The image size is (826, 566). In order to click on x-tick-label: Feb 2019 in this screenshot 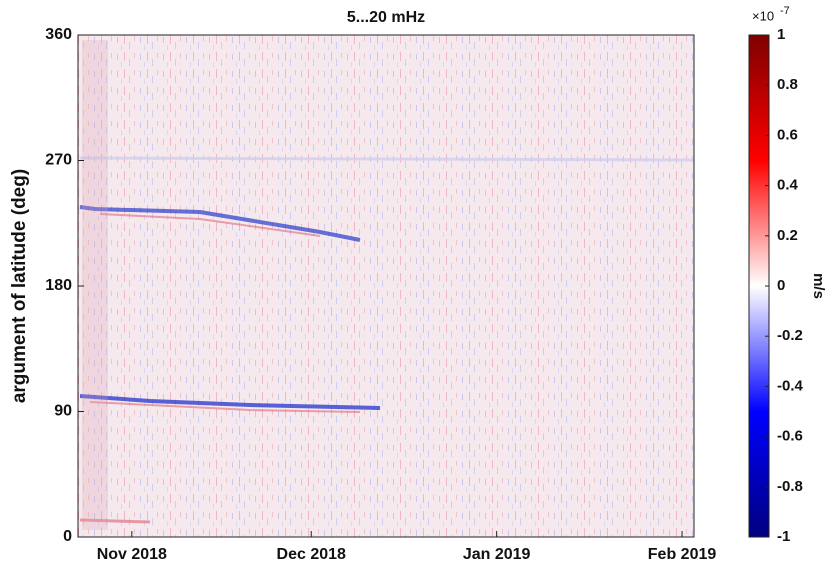, I will do `click(682, 554)`.